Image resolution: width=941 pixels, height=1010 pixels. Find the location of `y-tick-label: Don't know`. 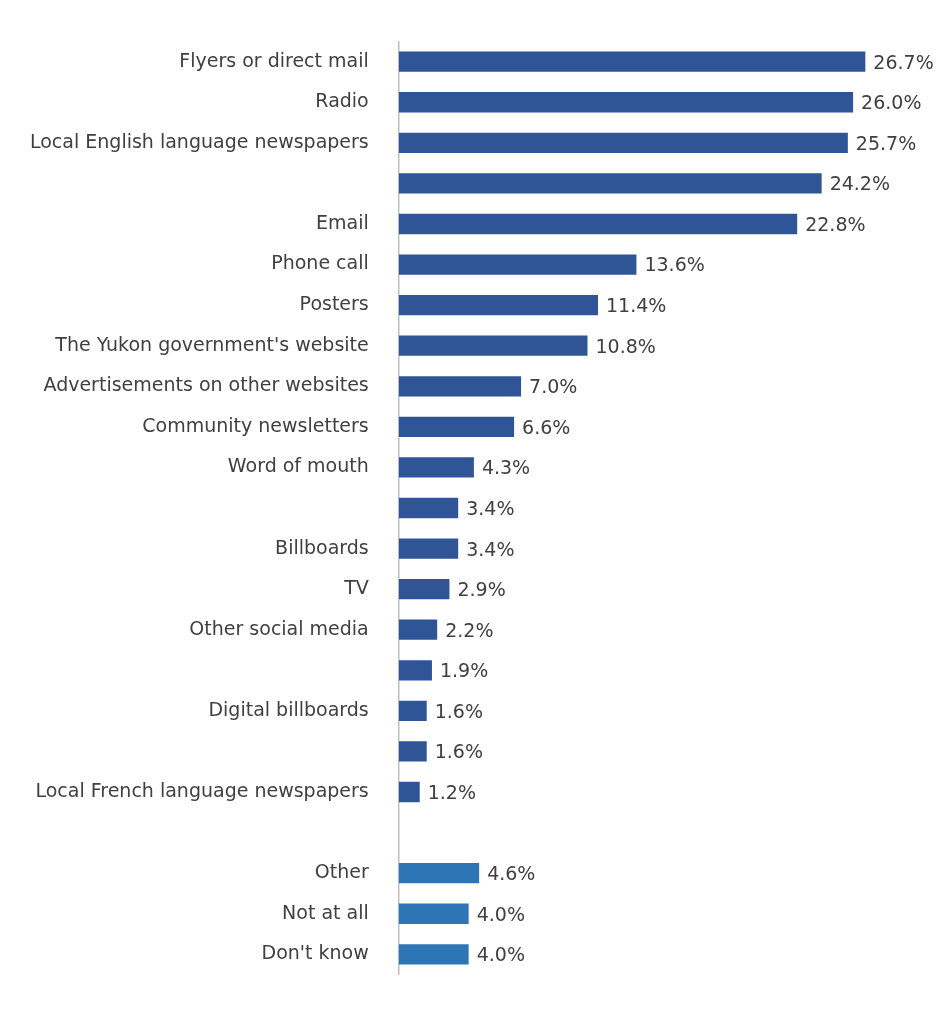

y-tick-label: Don't know is located at coordinates (315, 952).